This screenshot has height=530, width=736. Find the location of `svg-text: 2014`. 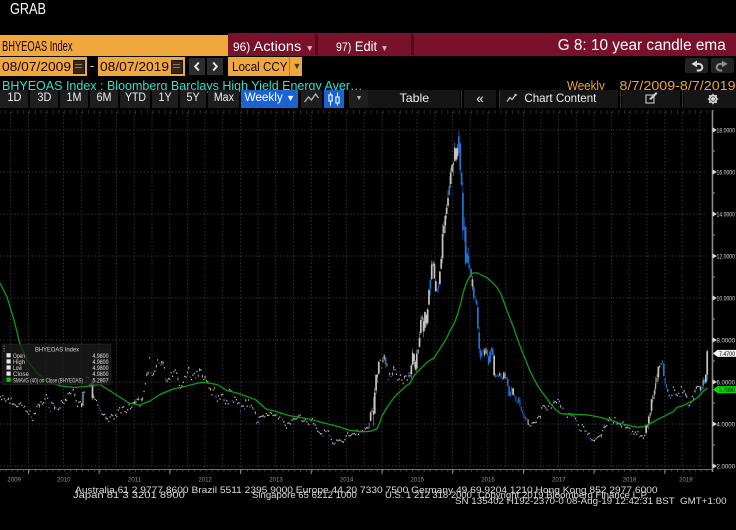

svg-text: 2014 is located at coordinates (347, 481).